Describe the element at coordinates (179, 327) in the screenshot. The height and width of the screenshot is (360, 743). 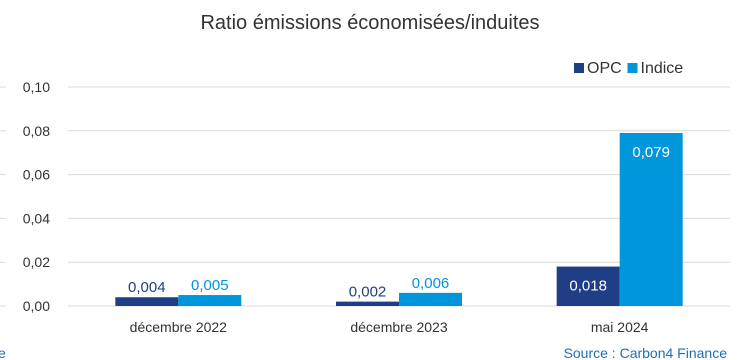
I see `x-tick-label: décembre 2022` at that location.